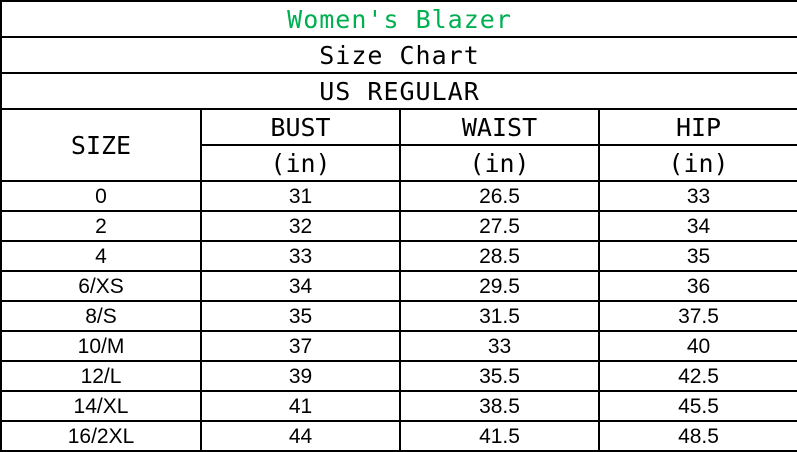  Describe the element at coordinates (499, 436) in the screenshot. I see `cell-waist: 41.5` at that location.